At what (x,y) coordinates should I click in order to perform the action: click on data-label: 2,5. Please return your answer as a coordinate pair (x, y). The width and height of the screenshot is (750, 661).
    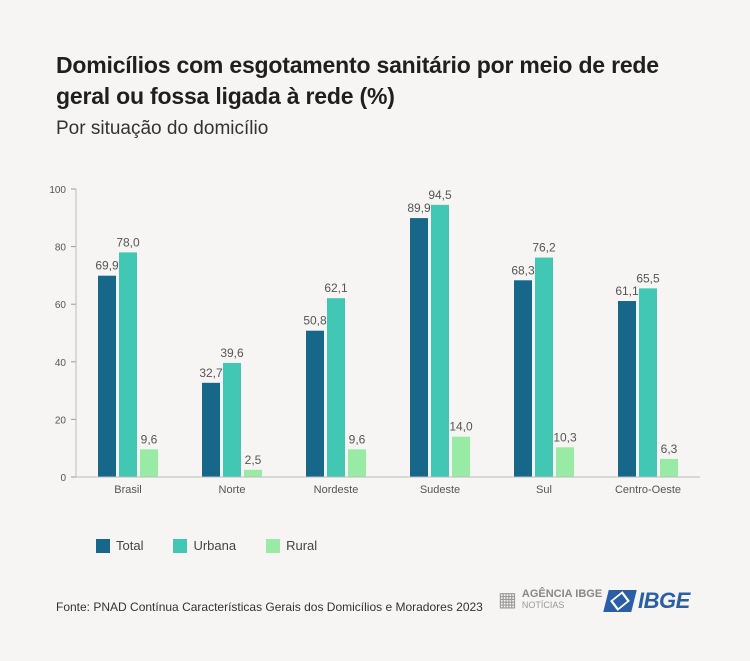
    Looking at the image, I should click on (253, 460).